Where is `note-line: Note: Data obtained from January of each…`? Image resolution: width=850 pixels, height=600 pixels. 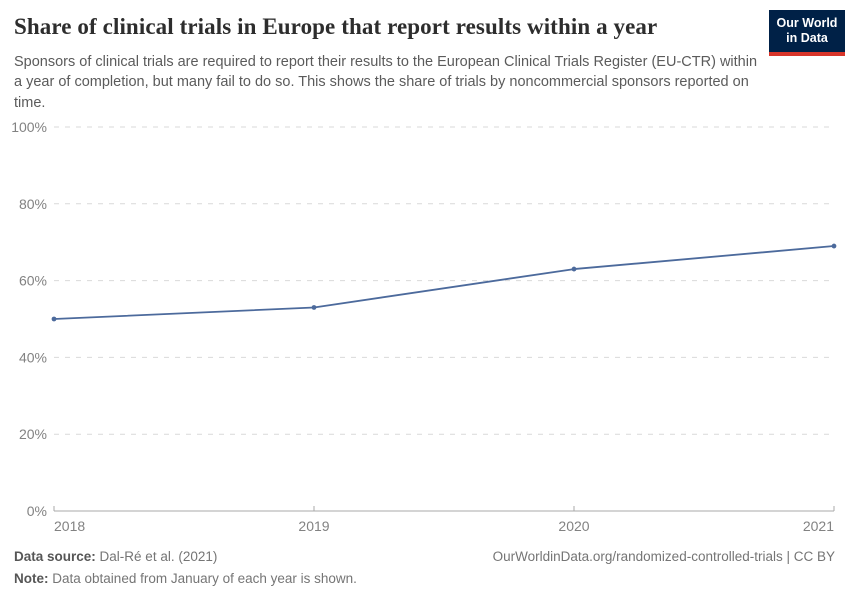
note-line: Note: Data obtained from January of each… is located at coordinates (185, 579).